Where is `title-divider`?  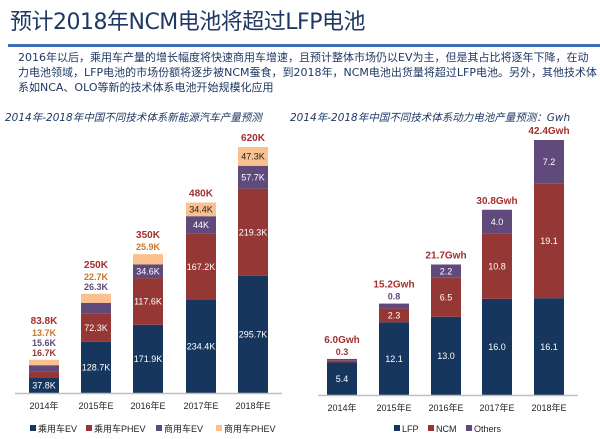 title-divider is located at coordinates (304, 45).